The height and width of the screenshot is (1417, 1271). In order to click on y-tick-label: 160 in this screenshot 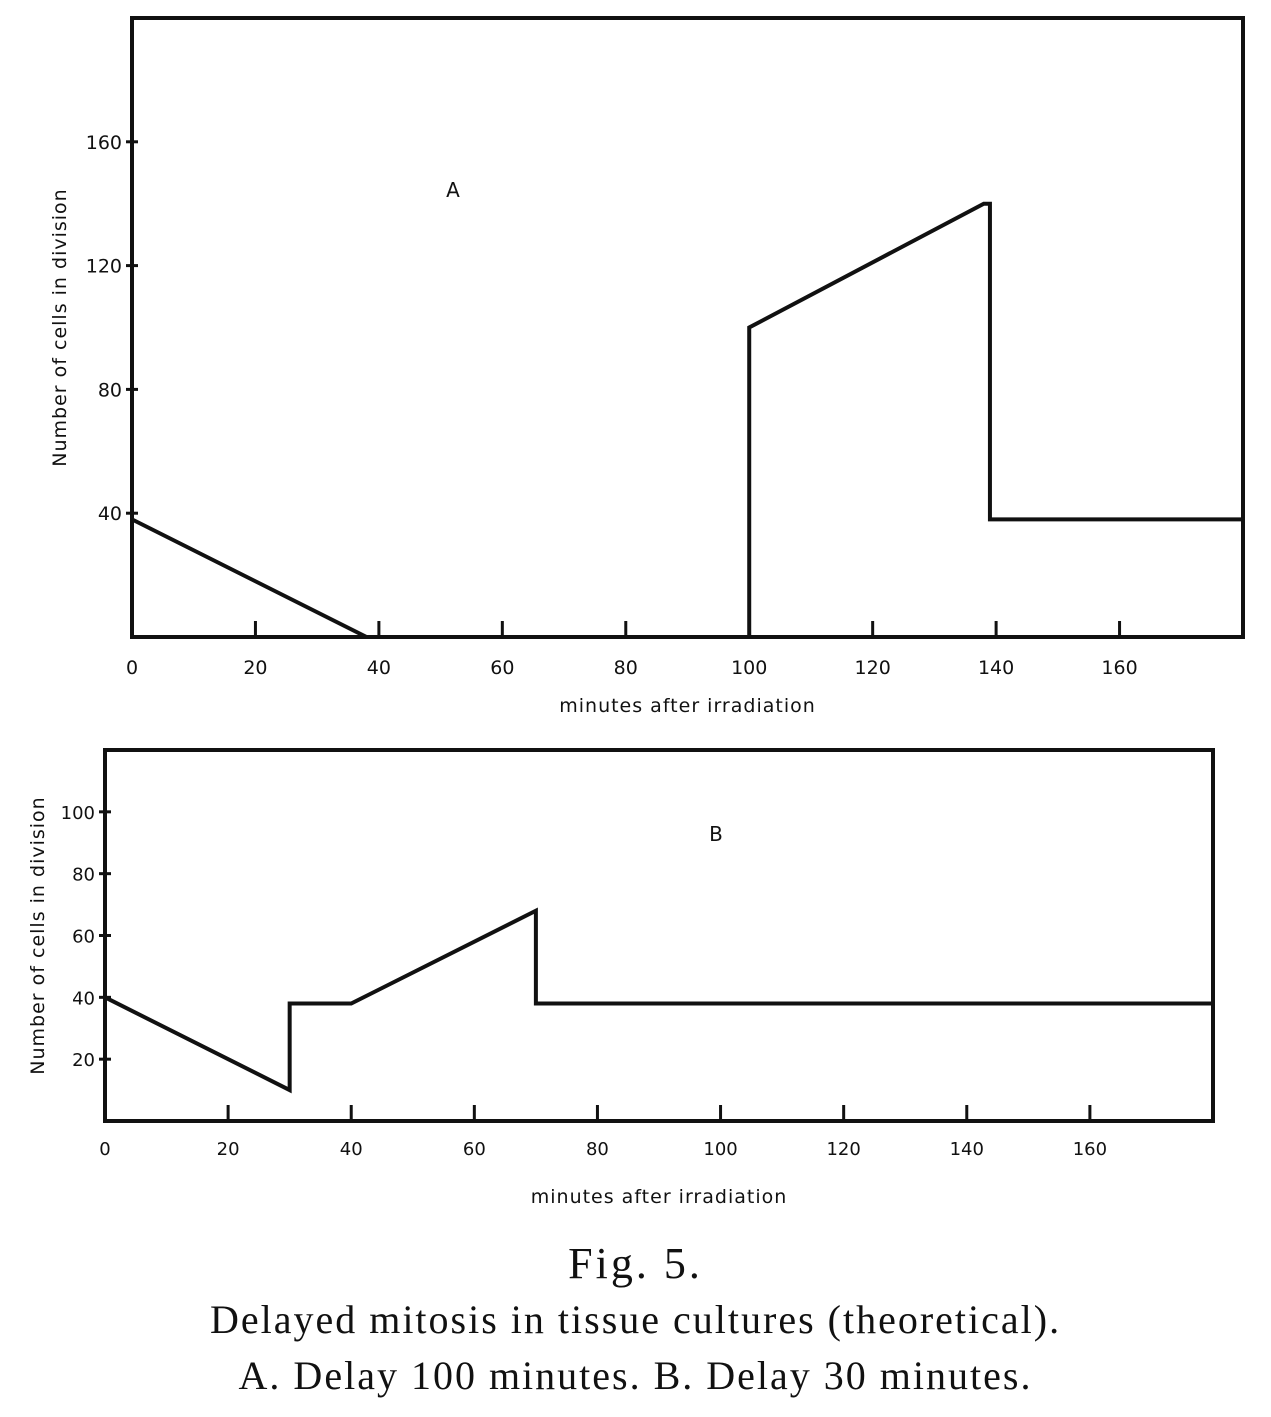, I will do `click(104, 143)`.